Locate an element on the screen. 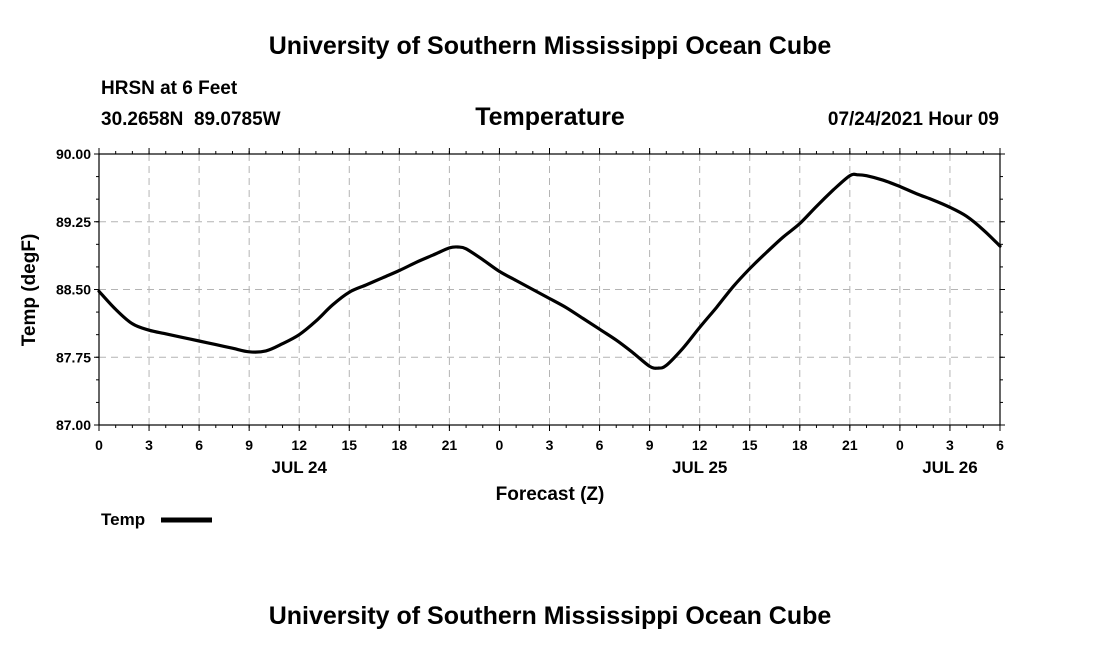 The image size is (1100, 650). x-axis-label: Forecast (Z) is located at coordinates (550, 494).